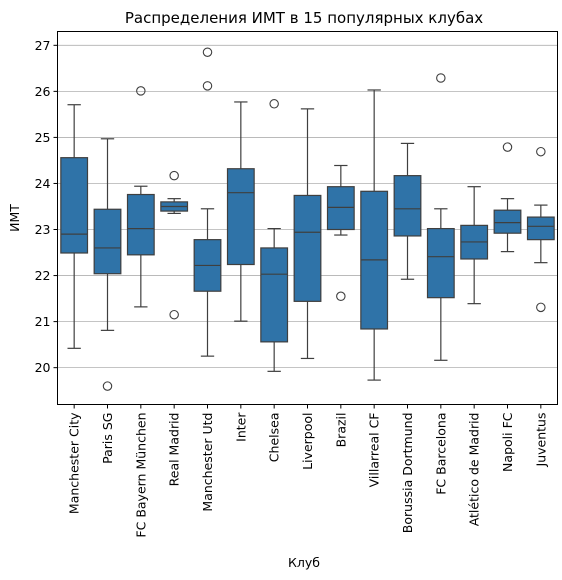 Image resolution: width=562 pixels, height=580 pixels. What do you see at coordinates (440, 454) in the screenshot?
I see `x-tick-label: FC Barcelona` at bounding box center [440, 454].